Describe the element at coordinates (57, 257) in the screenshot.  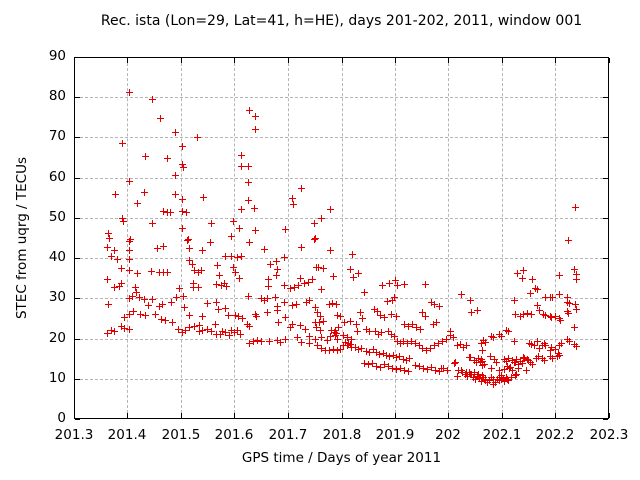
I see `y-tick-label: 40` at that location.